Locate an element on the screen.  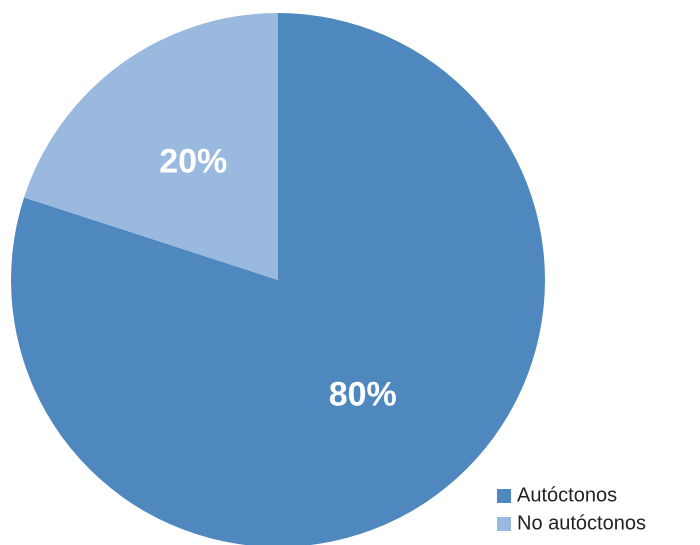
data-label: 20% is located at coordinates (193, 161).